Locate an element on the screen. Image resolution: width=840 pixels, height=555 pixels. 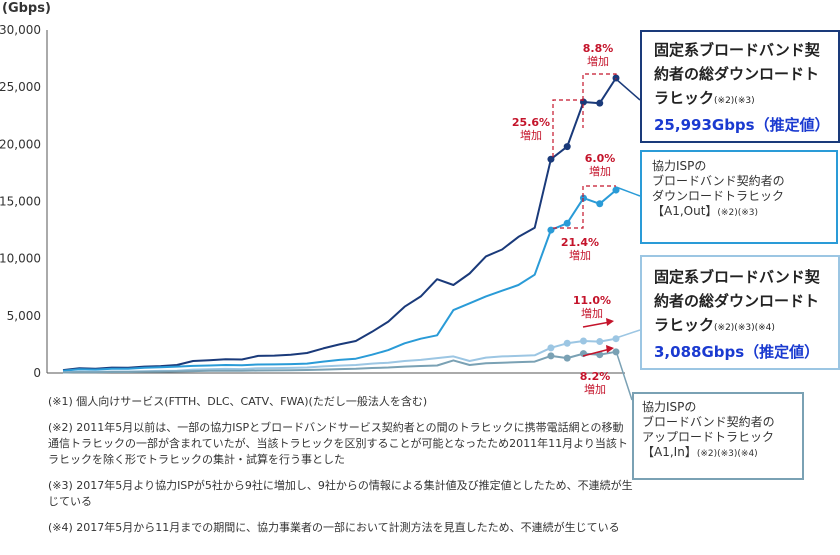
callout-line: 【A1,Out】 is located at coordinates (685, 211).